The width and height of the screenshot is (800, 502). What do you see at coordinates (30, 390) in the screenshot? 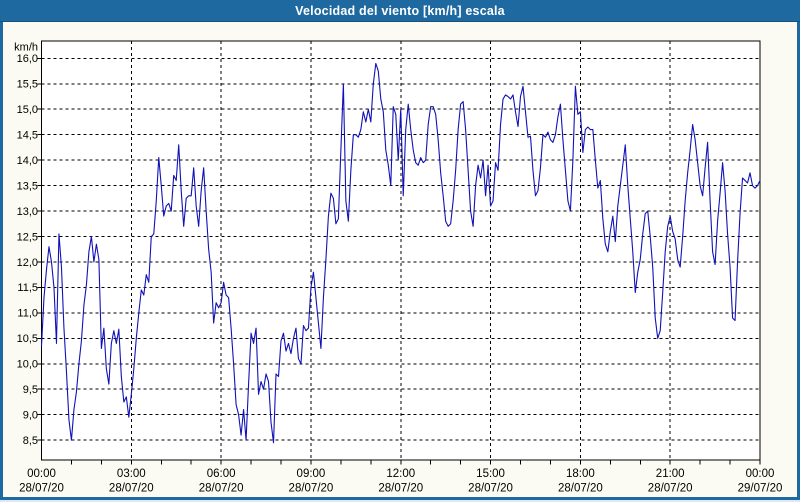
I see `y-tick-label: 9,5` at bounding box center [30, 390].